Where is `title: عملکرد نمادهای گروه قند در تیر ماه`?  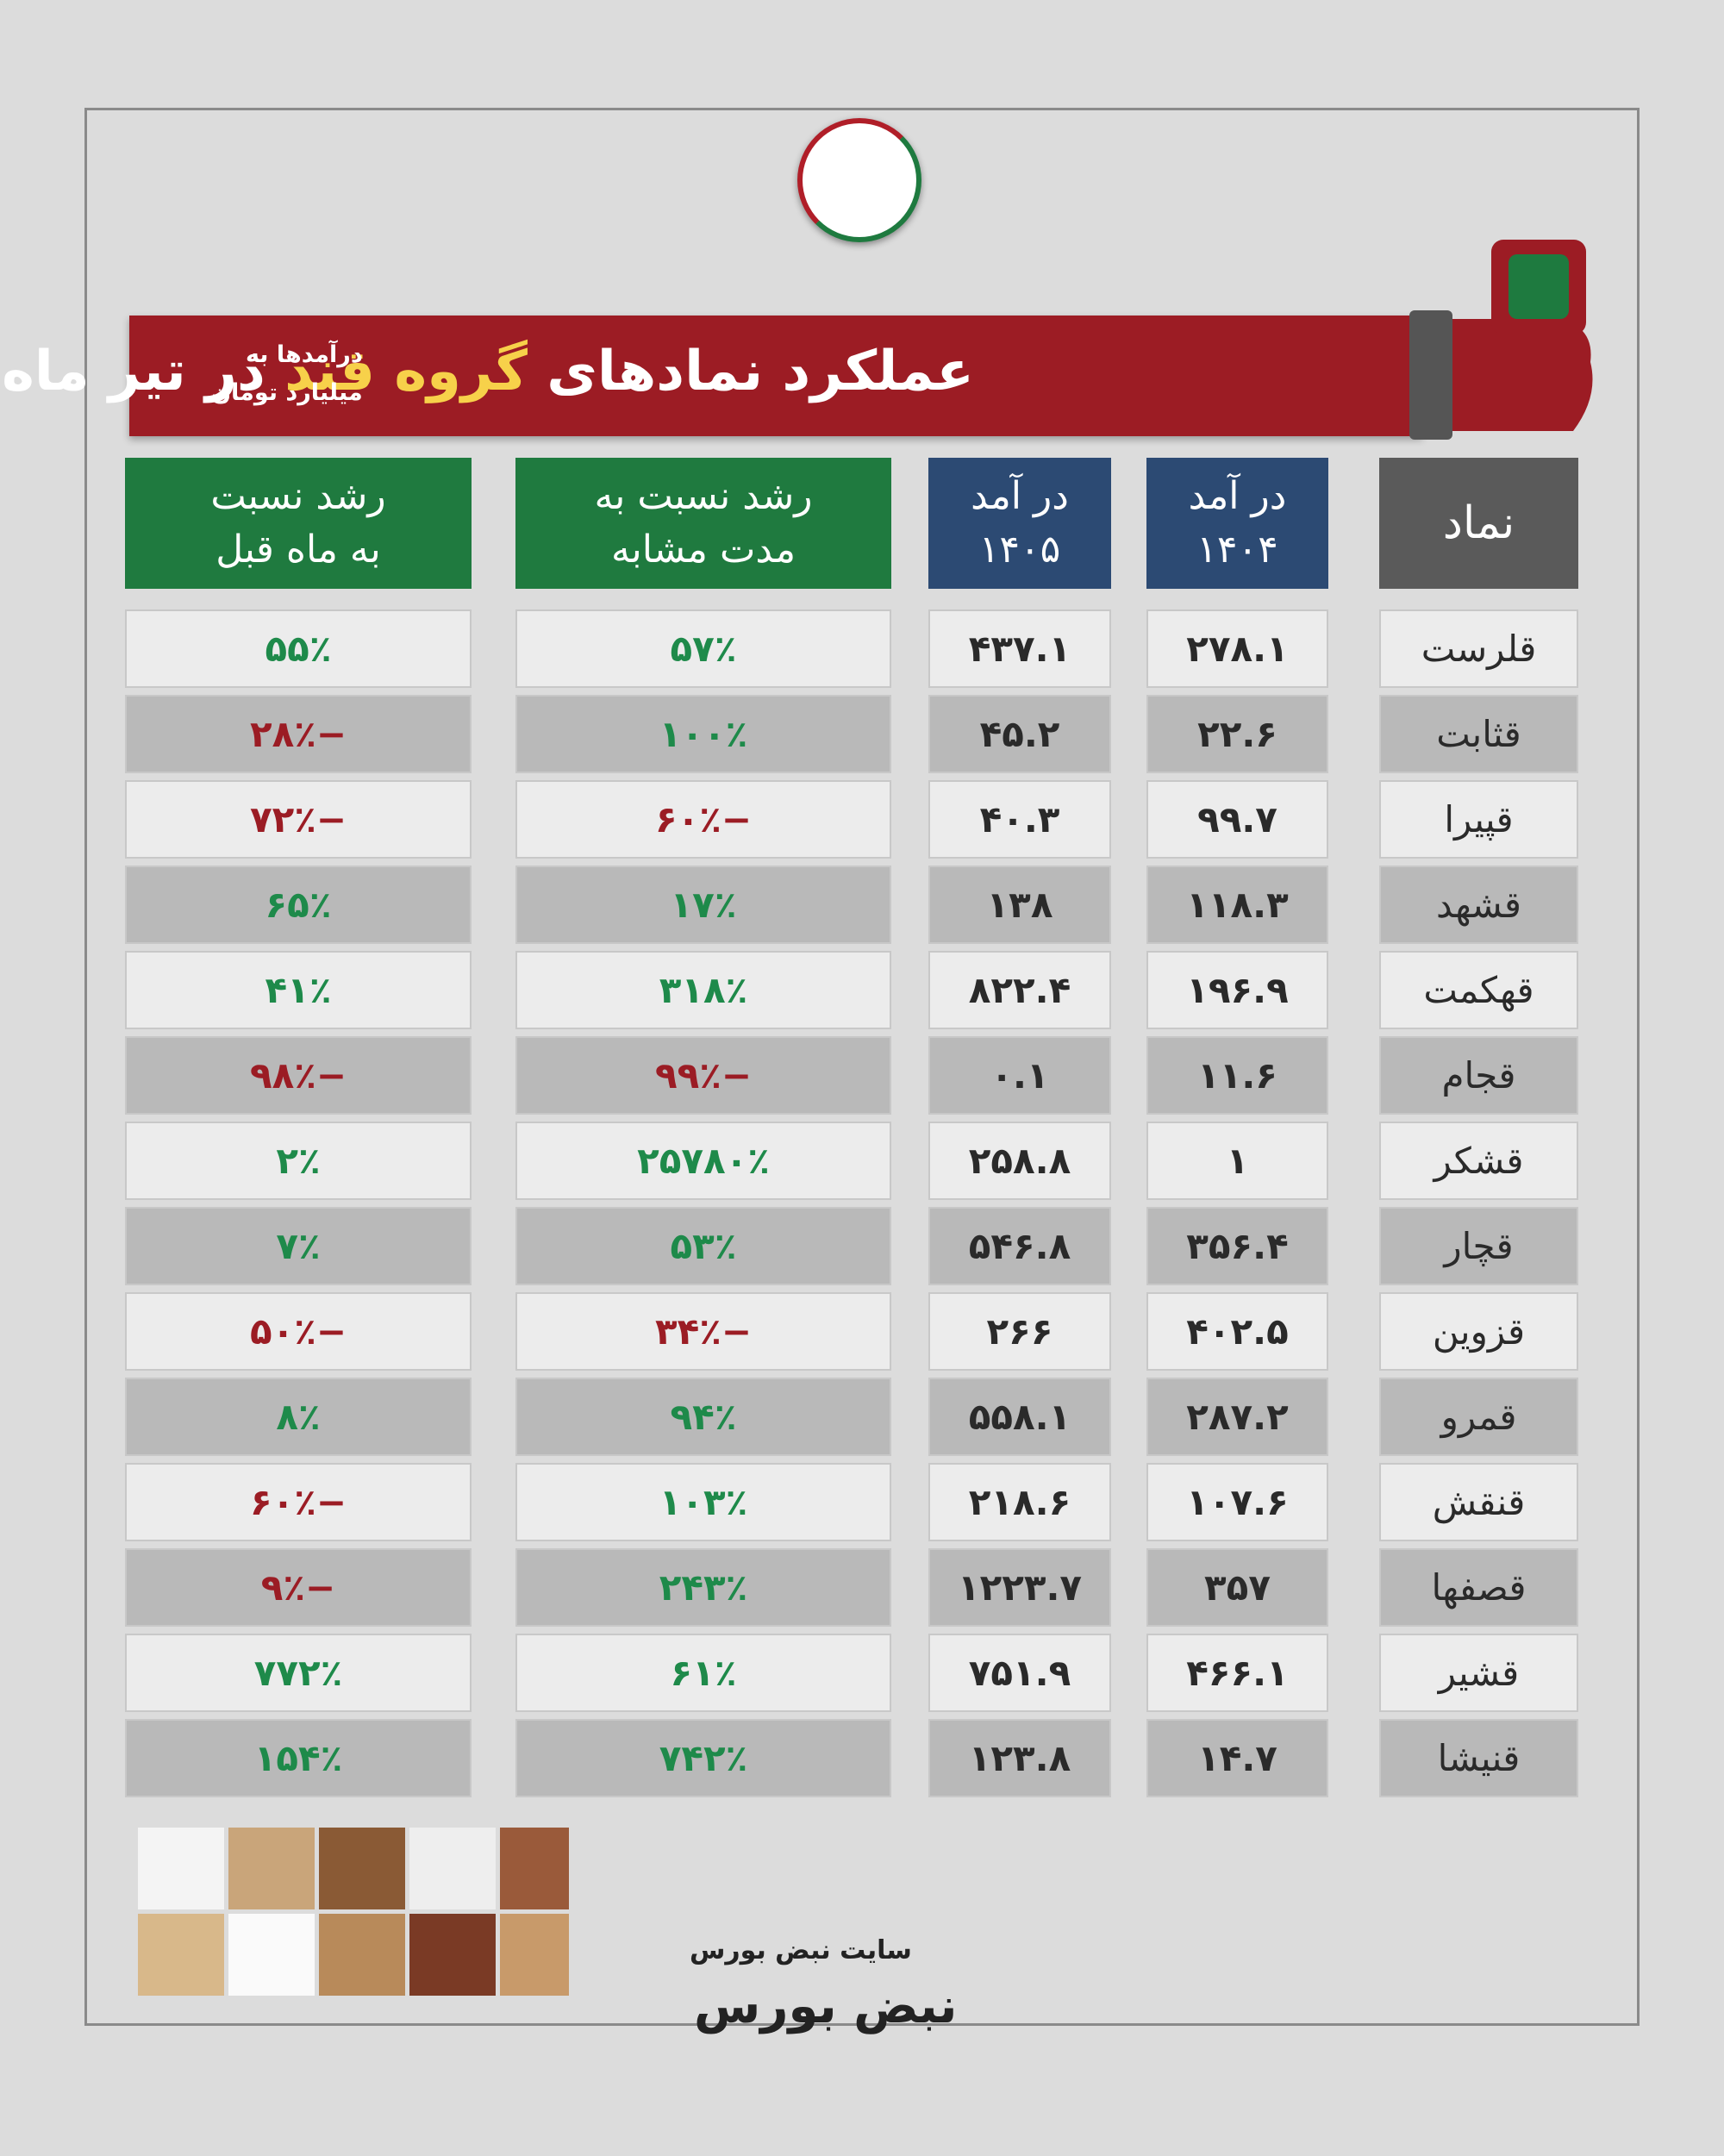 title: عملکرد نمادهای گروه قند در تیر ماه is located at coordinates (488, 371).